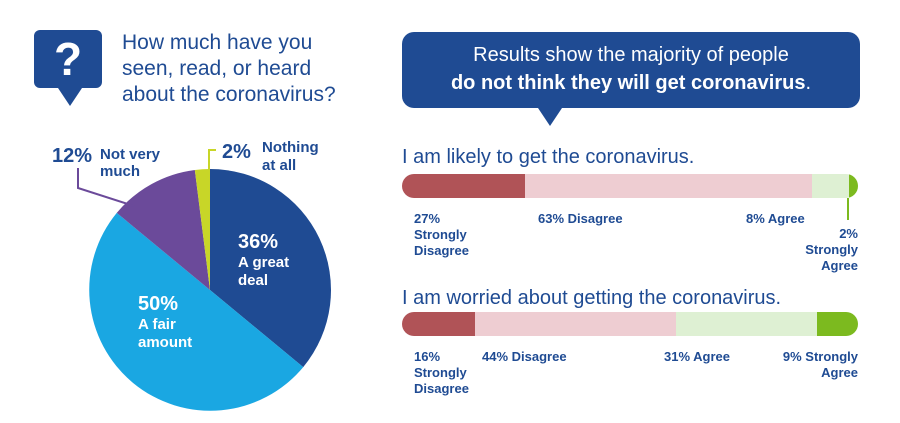 Image resolution: width=900 pixels, height=423 pixels. I want to click on results-line-2-end: ., so click(808, 83).